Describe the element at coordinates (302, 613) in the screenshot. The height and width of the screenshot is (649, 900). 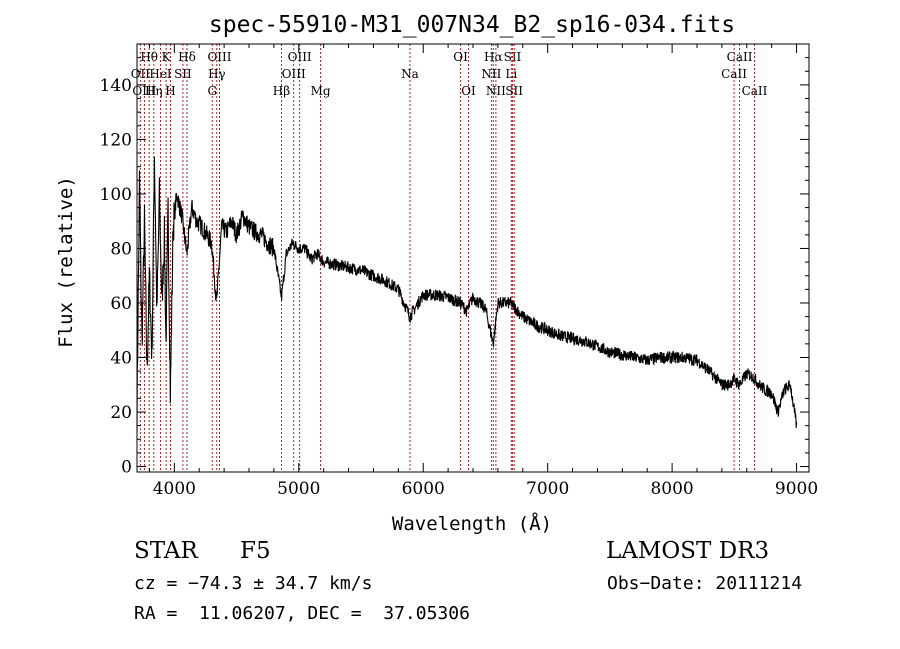
I see `coordinates-line: RA = 11.06207, DEC = 37.05306` at that location.